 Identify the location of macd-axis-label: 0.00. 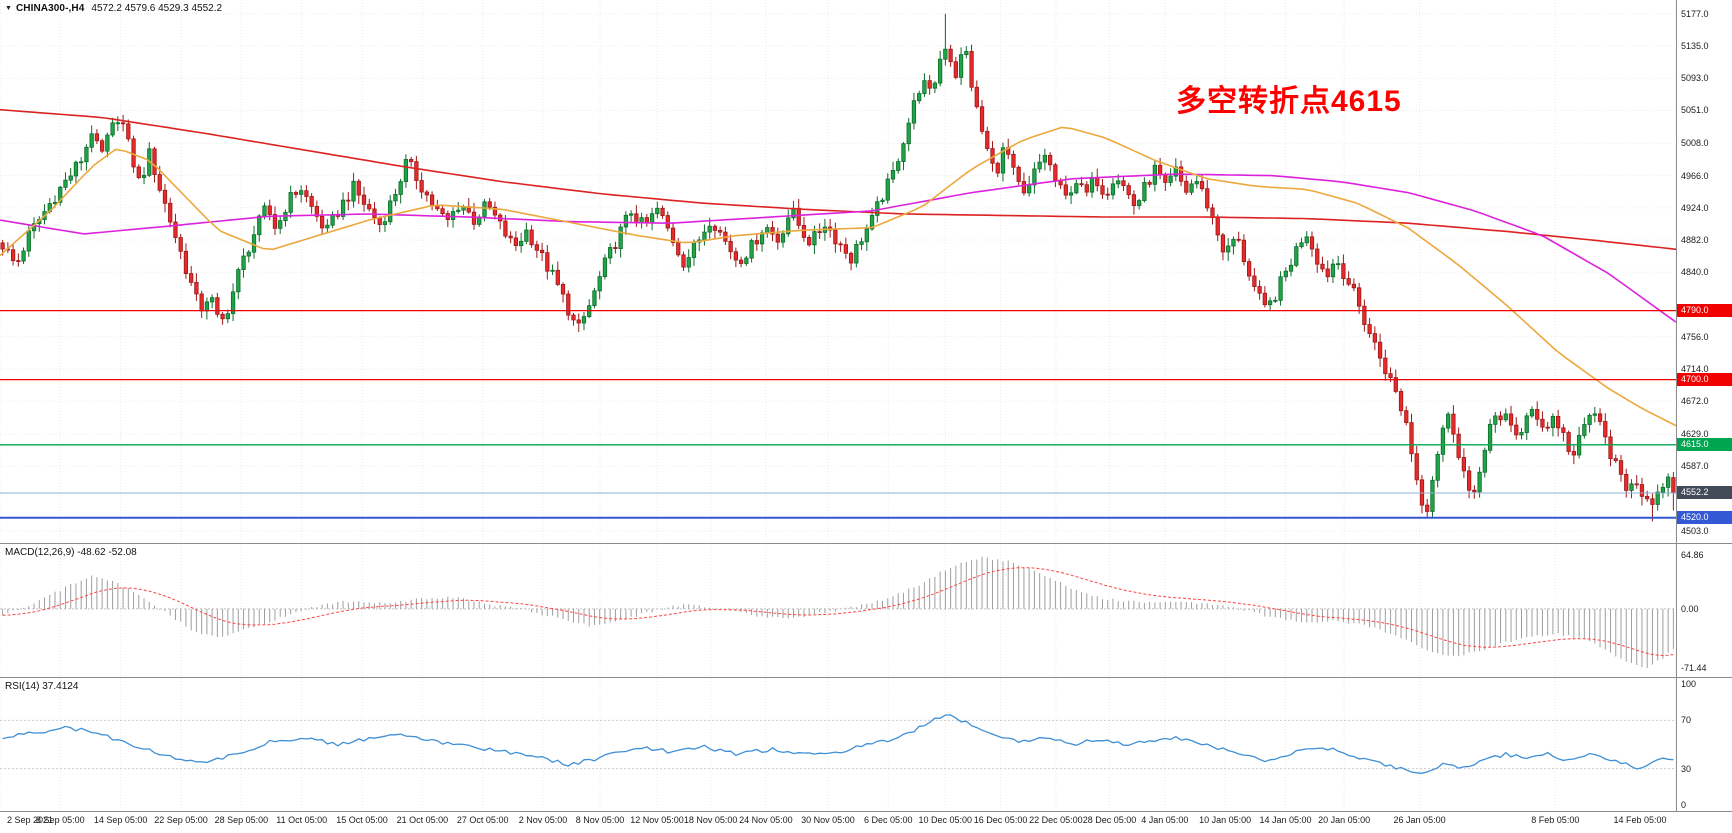
(1690, 608).